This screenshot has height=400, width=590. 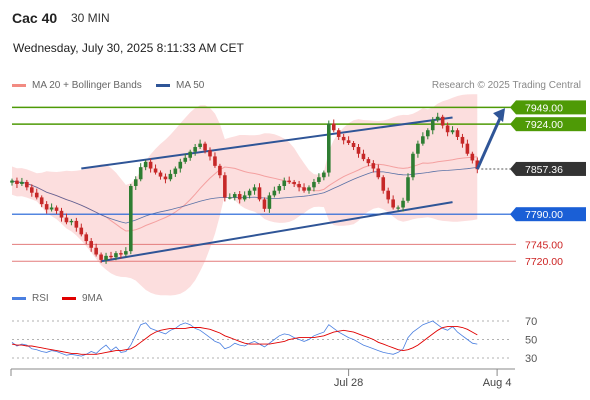 I want to click on instrument-title: Cac 40, so click(x=35, y=18).